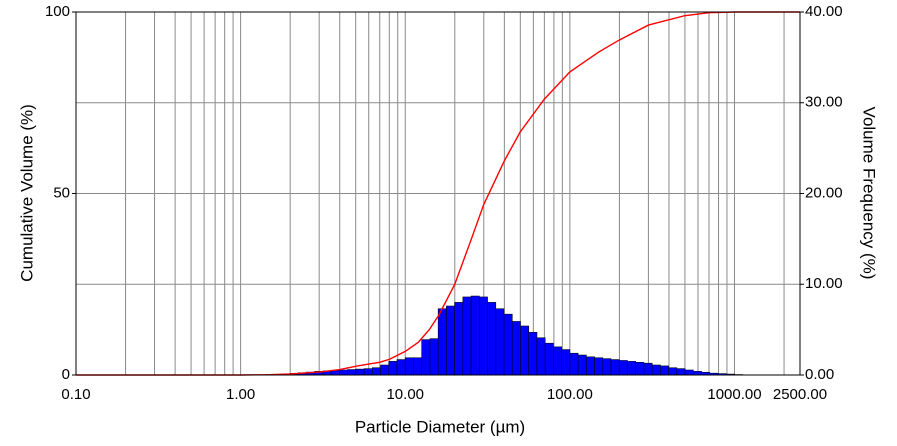  What do you see at coordinates (824, 192) in the screenshot?
I see `y2-tick-label: 20.00` at bounding box center [824, 192].